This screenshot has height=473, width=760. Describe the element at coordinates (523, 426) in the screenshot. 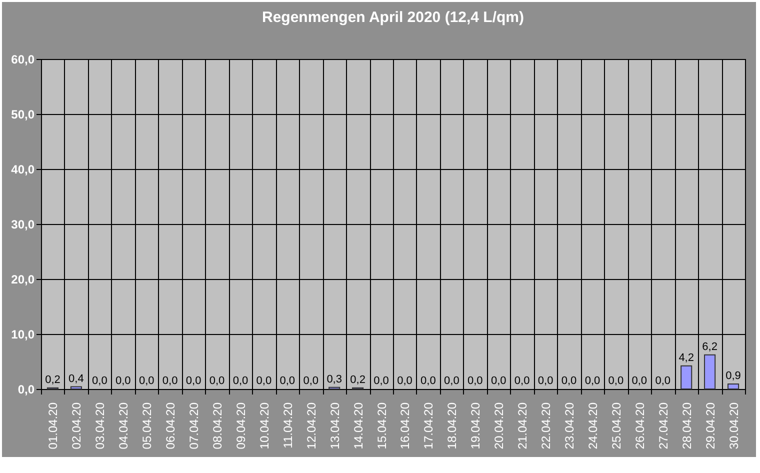

I see `x-tick-label: 21.04.20` at that location.